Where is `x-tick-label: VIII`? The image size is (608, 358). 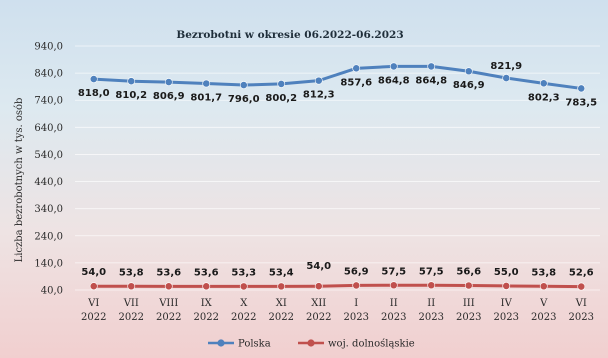
x-tick-label: VIII is located at coordinates (168, 303).